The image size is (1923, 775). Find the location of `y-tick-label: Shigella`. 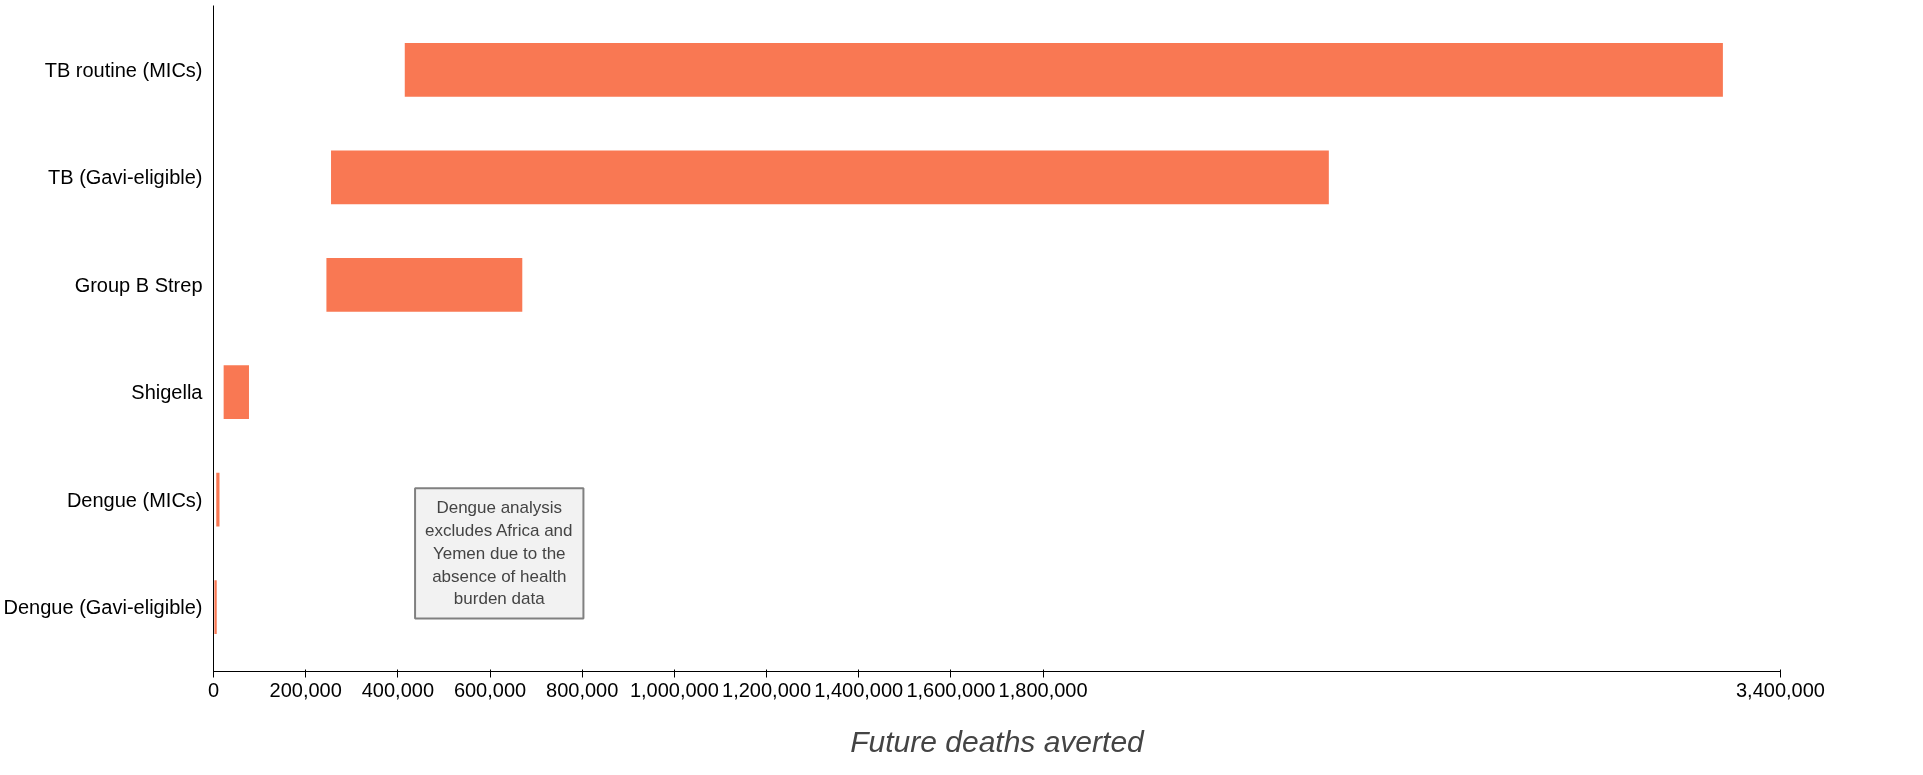

y-tick-label: Shigella is located at coordinates (167, 392).